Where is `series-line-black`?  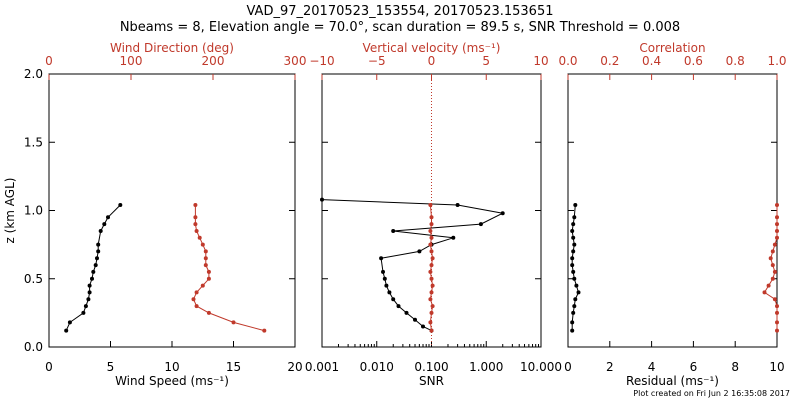
series-line-black is located at coordinates (93, 267).